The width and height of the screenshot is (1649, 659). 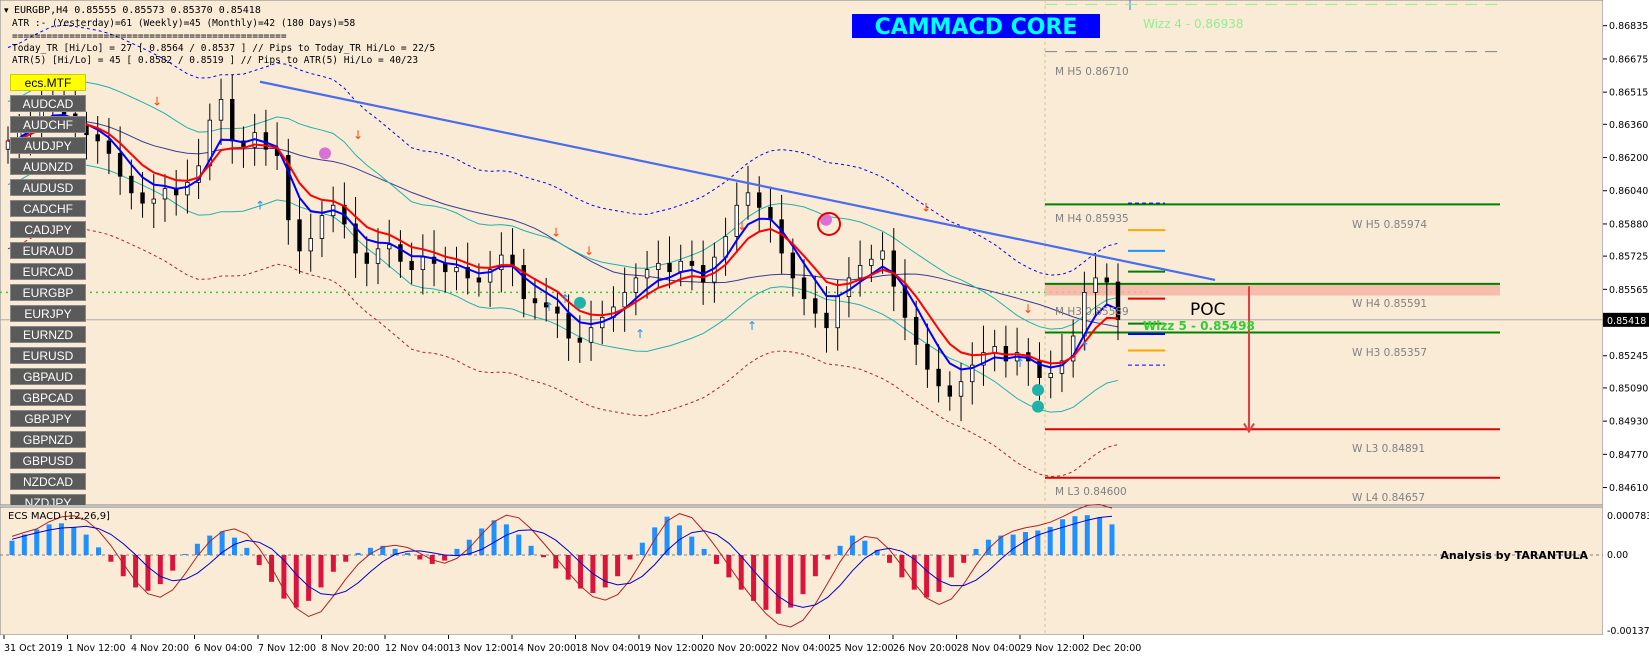 I want to click on current-price-label: 0.85418, so click(x=1626, y=321).